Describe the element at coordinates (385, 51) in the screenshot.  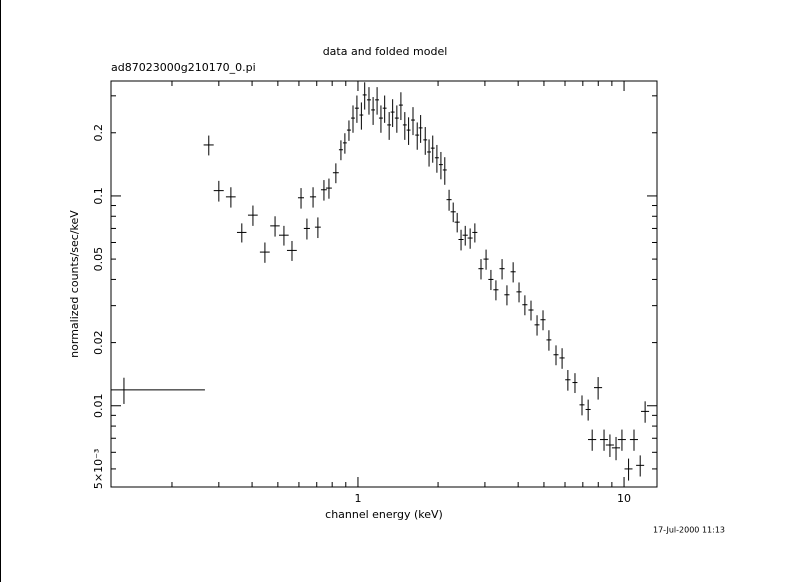
I see `chart-title: data and folded model` at that location.